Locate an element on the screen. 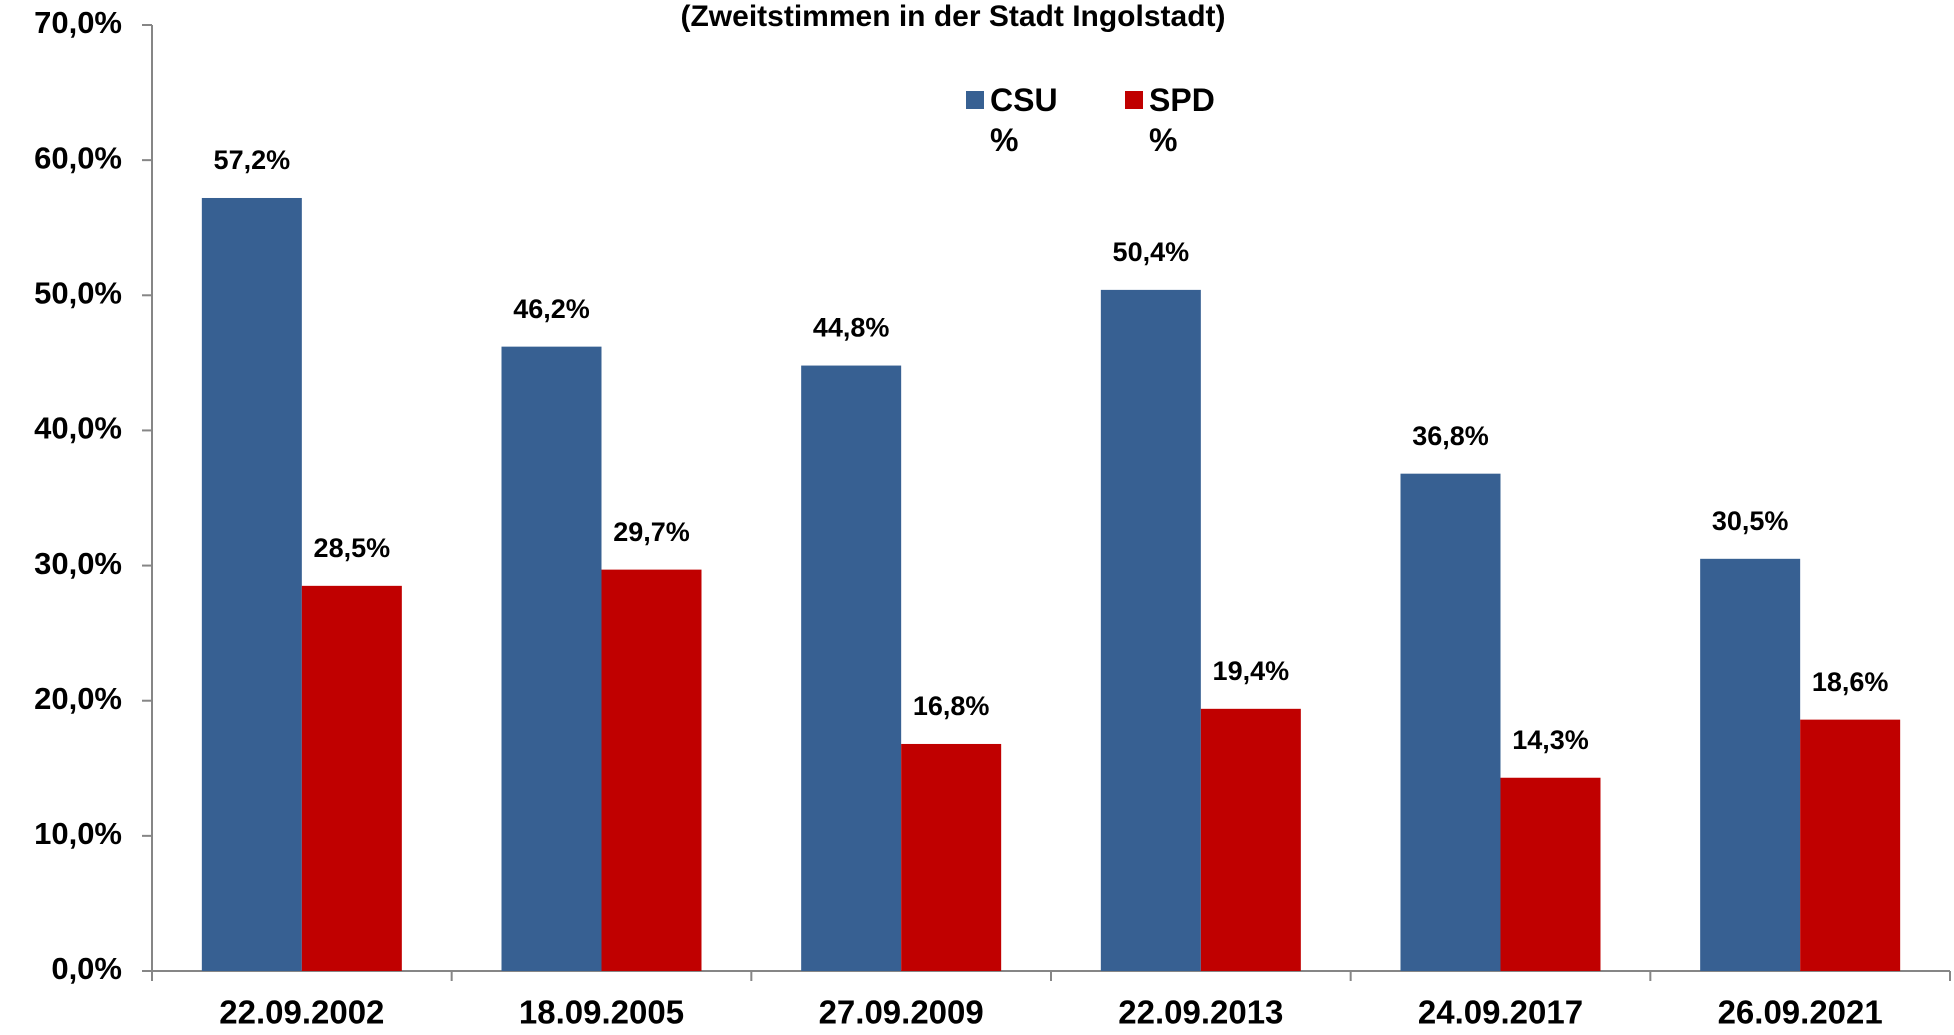 This screenshot has height=1035, width=1954. legend-label: SPD % is located at coordinates (1182, 120).